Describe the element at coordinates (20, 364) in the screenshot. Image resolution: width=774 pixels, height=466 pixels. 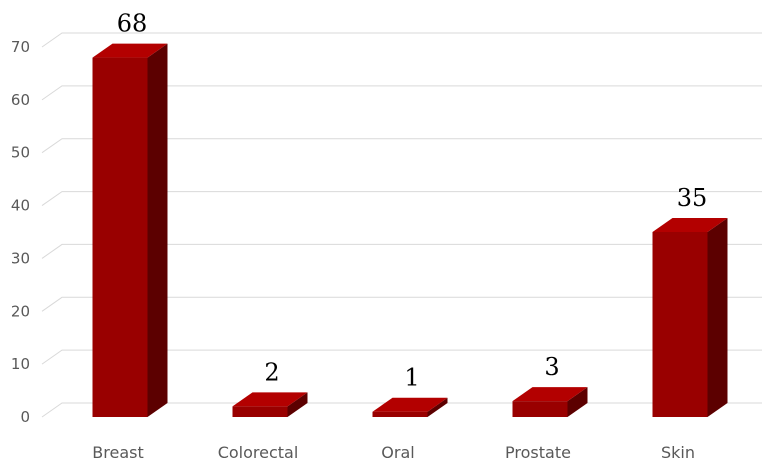
I see `y-tick-label: 10` at that location.